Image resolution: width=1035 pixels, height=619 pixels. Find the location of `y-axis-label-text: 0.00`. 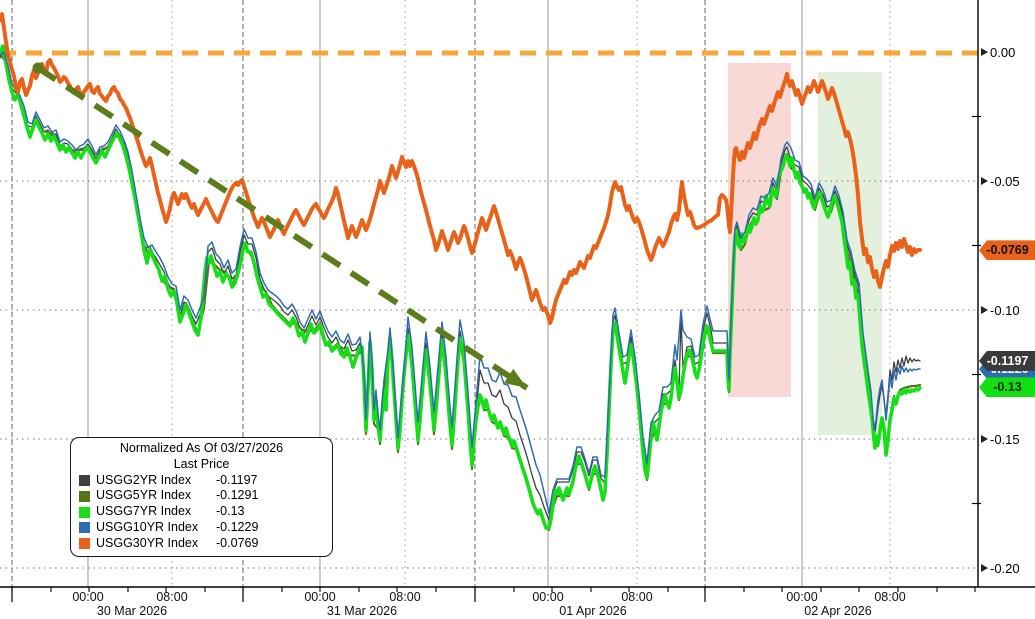

y-axis-label-text: 0.00 is located at coordinates (1003, 52).